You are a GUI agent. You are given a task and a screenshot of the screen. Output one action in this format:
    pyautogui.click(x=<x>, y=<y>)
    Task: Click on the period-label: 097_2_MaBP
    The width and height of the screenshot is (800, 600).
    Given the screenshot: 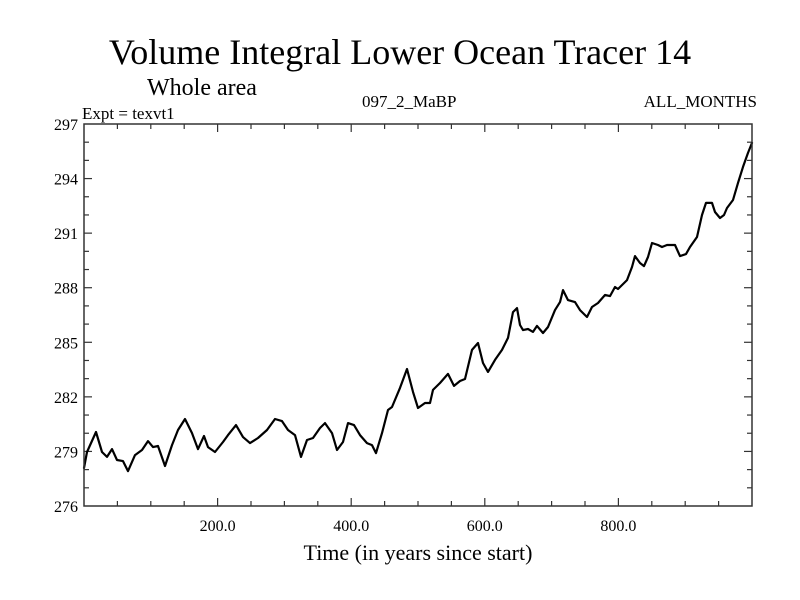 What is the action you would take?
    pyautogui.click(x=409, y=101)
    